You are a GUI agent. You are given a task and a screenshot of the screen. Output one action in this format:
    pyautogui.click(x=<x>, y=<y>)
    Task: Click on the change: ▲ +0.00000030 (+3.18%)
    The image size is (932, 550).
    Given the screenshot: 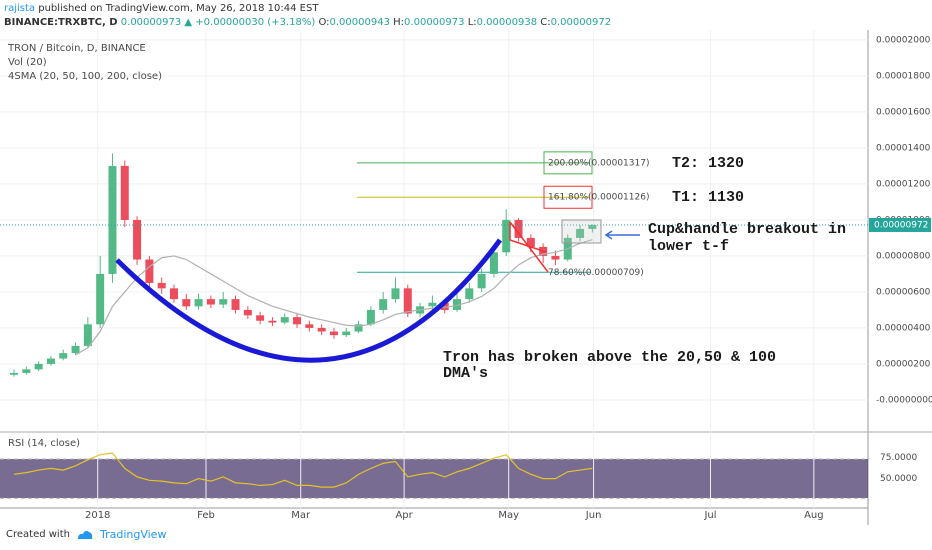 What is the action you would take?
    pyautogui.click(x=250, y=22)
    